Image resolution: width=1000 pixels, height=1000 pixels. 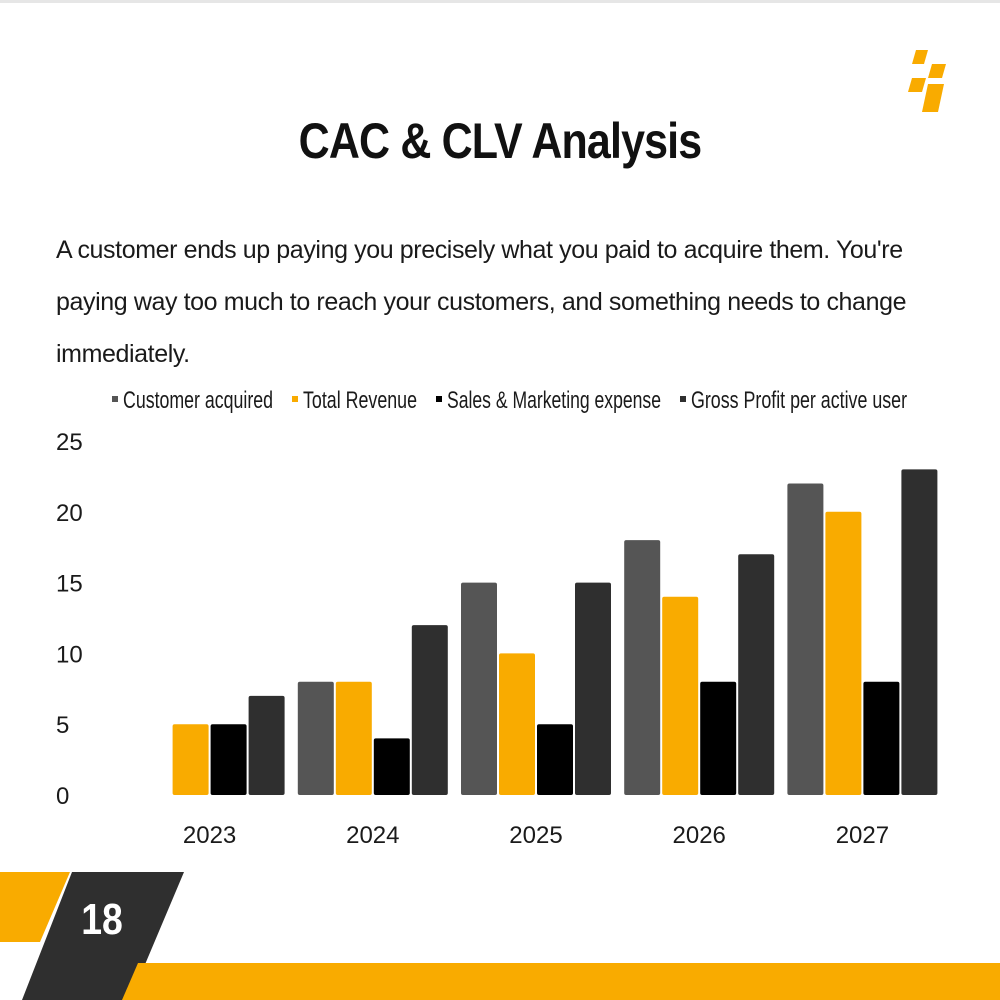 I want to click on footer-accent-bar, so click(x=561, y=981).